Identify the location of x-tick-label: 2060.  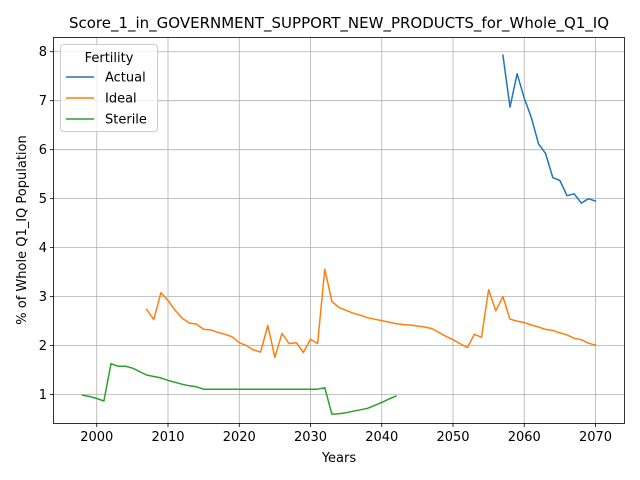
(524, 437).